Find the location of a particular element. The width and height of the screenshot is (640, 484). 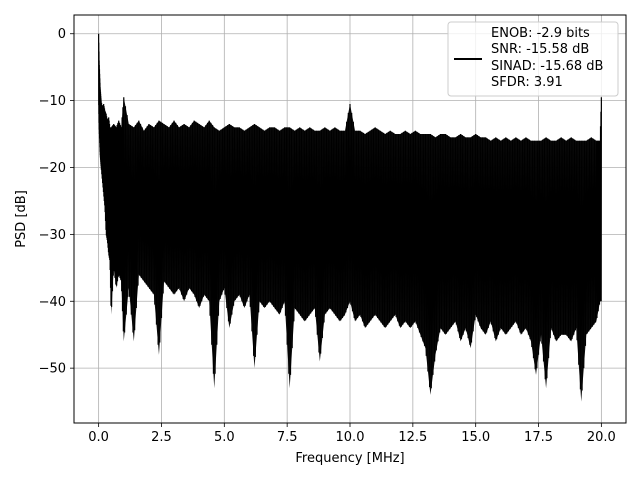

legend-line-snr: SNR: -15.58 dB is located at coordinates (540, 49).